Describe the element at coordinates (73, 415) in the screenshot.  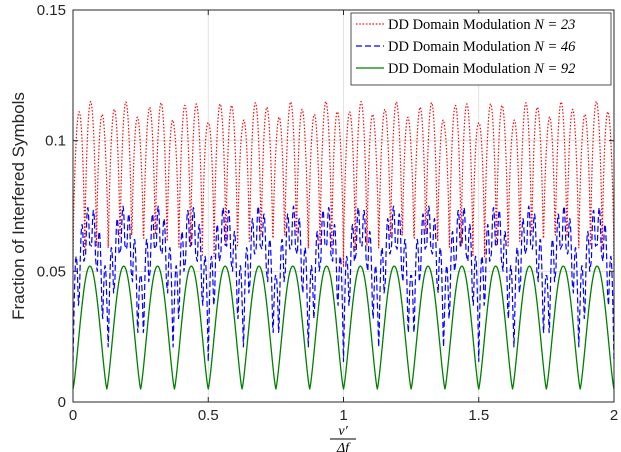
I see `x-tick-label: 0` at that location.